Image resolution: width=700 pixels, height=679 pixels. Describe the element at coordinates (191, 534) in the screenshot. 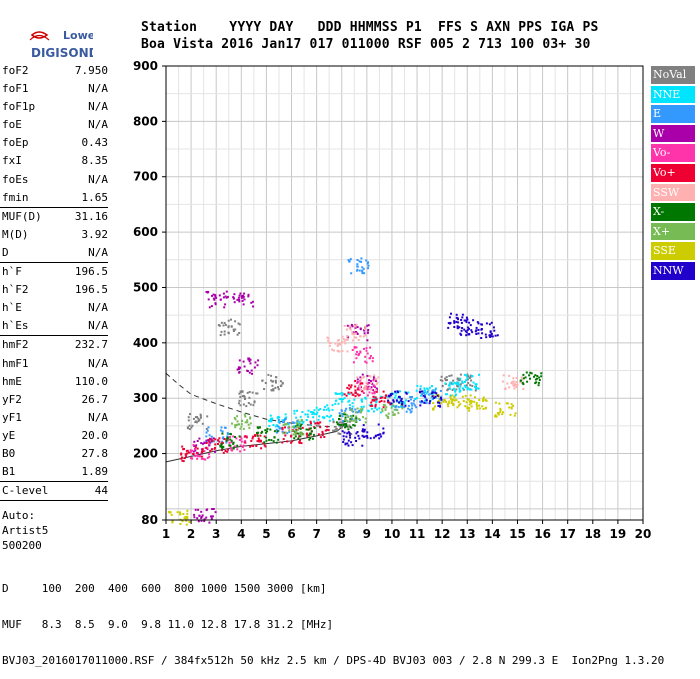

I see `x-tick-label: 2` at that location.